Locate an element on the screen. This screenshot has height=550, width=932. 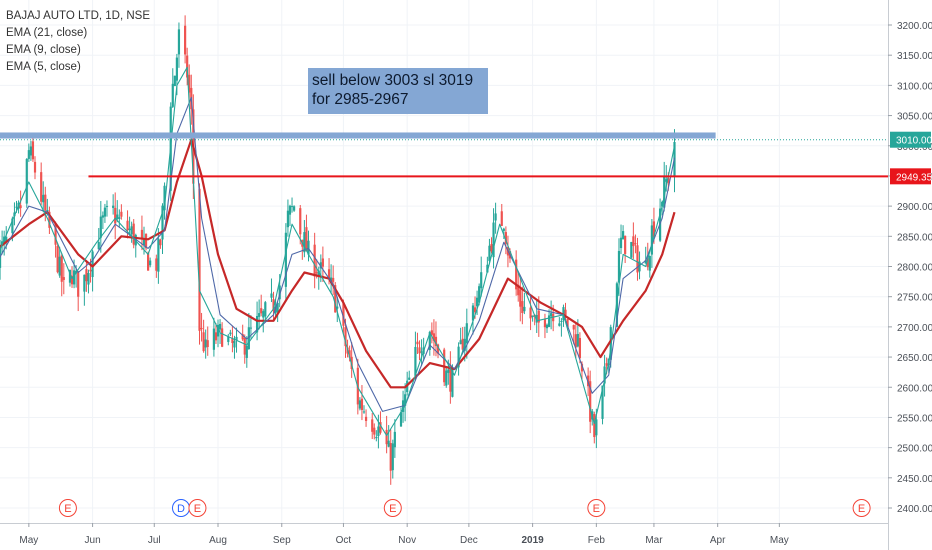
price-tick-label: 3100.00 is located at coordinates (914, 86).